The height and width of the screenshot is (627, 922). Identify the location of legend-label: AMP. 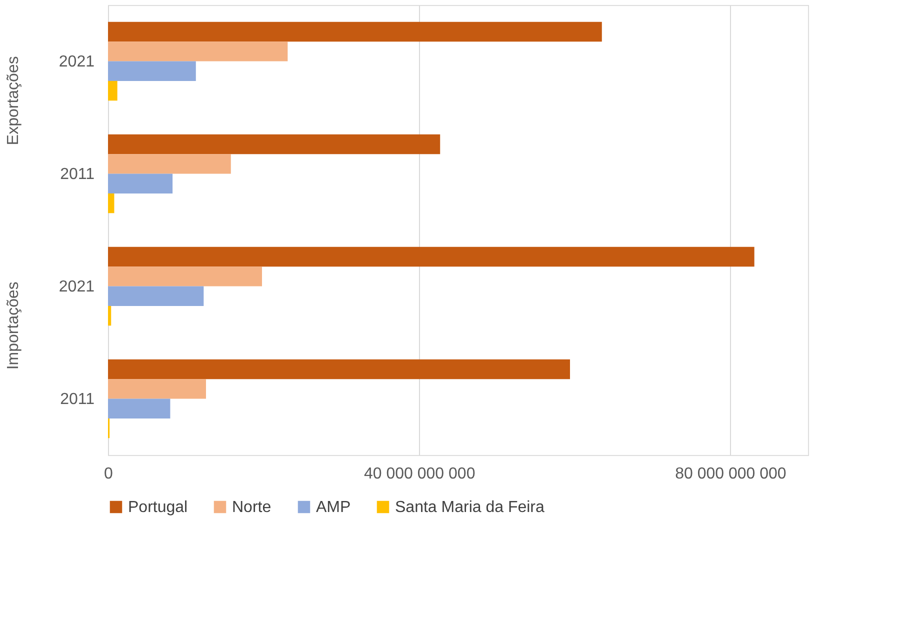
(333, 507).